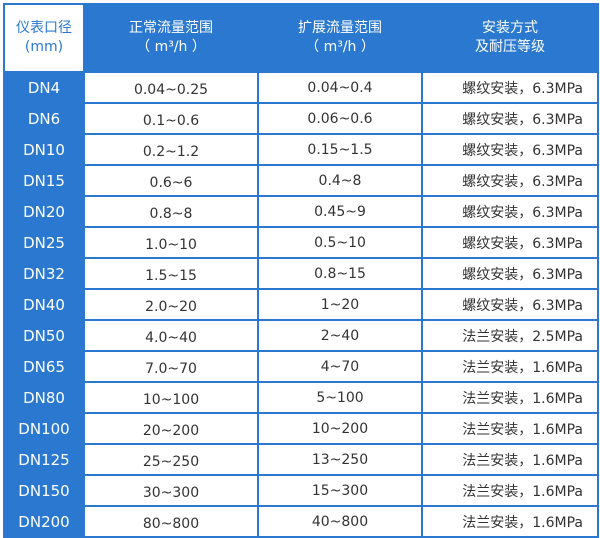  I want to click on normal-flow-cell: 1.0~10, so click(171, 242).